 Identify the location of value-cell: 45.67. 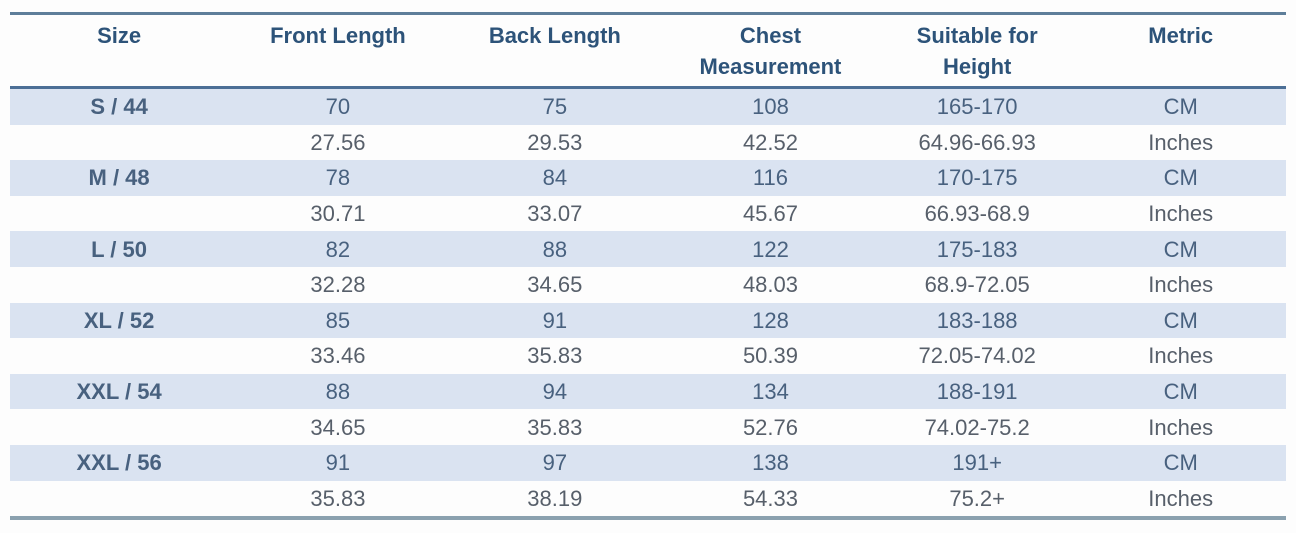
(770, 214).